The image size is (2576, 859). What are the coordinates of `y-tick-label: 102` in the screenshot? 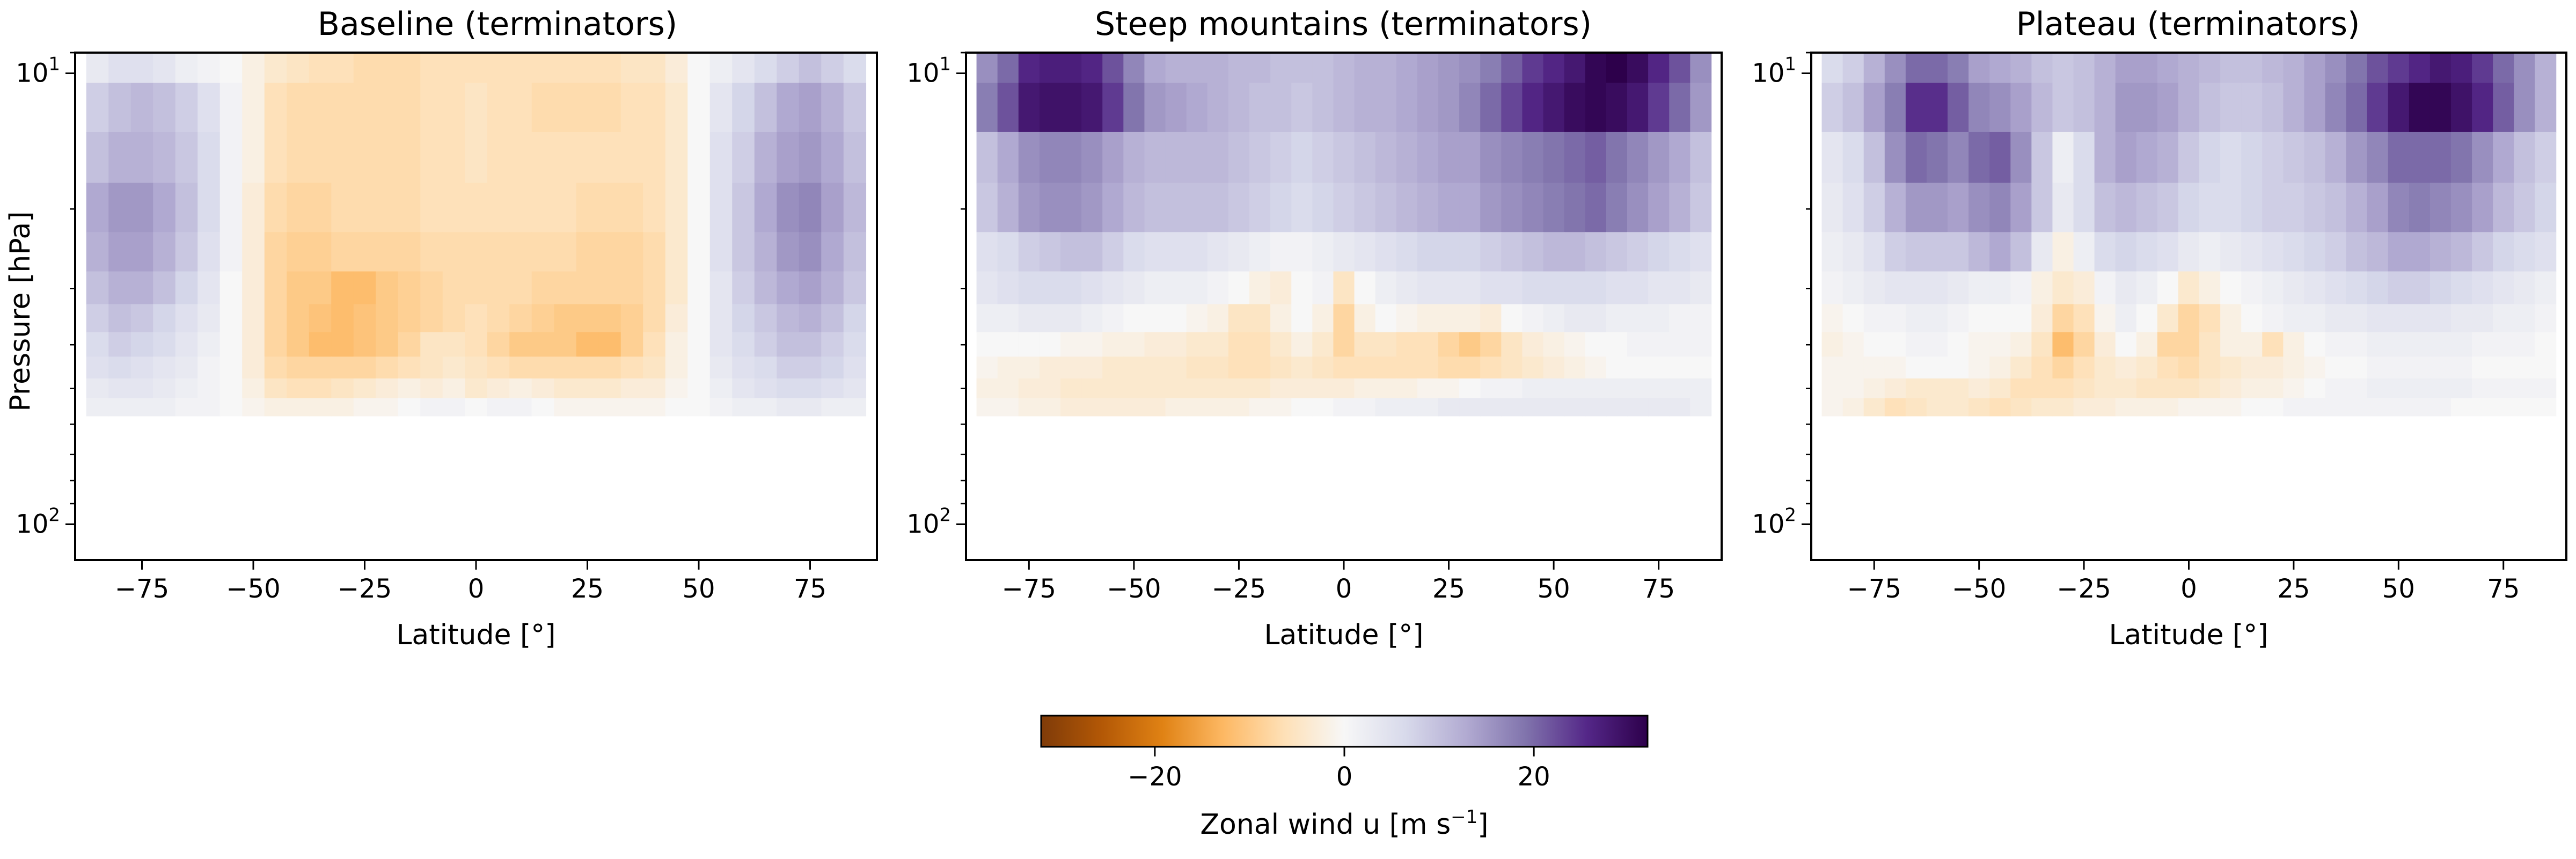 It's located at (1774, 521).